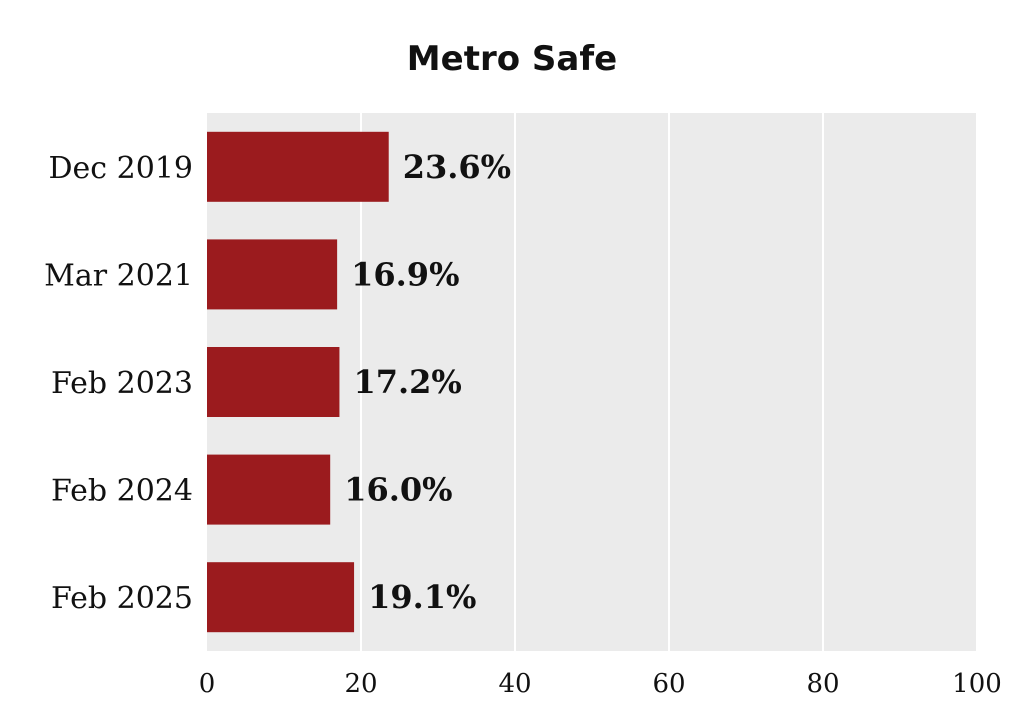 This screenshot has height=718, width=1024. Describe the element at coordinates (360, 684) in the screenshot. I see `x-tick-label: 20` at that location.